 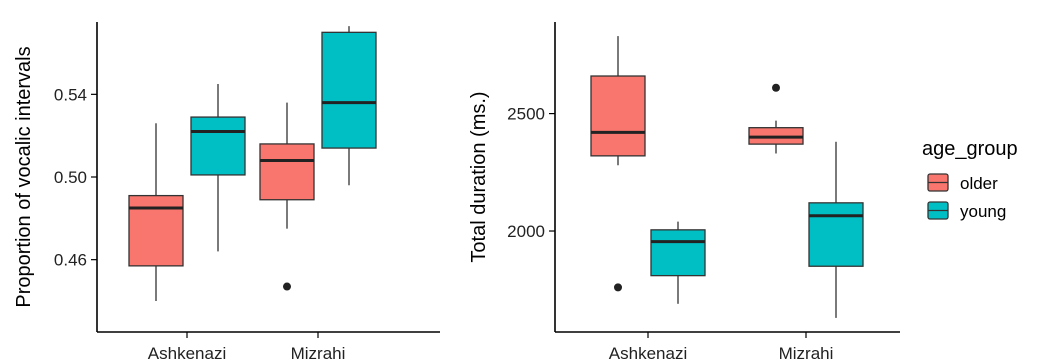 What do you see at coordinates (70, 177) in the screenshot?
I see `y-tick-label: 0.50` at bounding box center [70, 177].